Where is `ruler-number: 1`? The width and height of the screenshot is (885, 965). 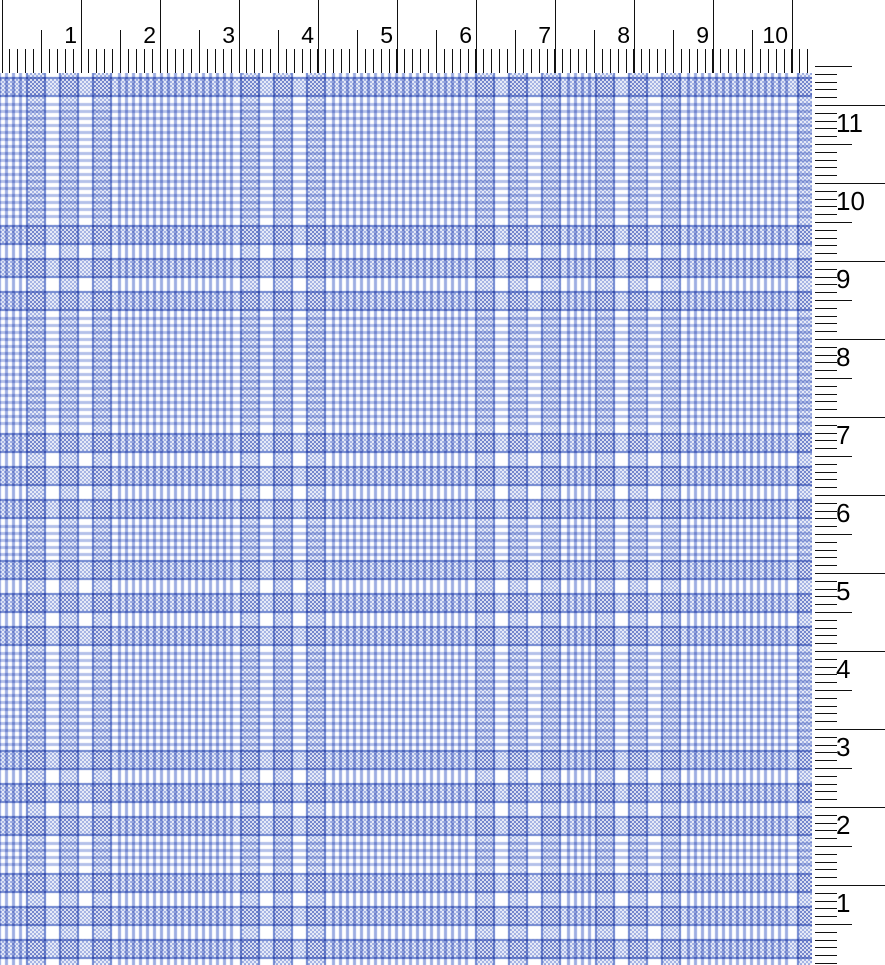
ruler-number: 1 is located at coordinates (70, 35).